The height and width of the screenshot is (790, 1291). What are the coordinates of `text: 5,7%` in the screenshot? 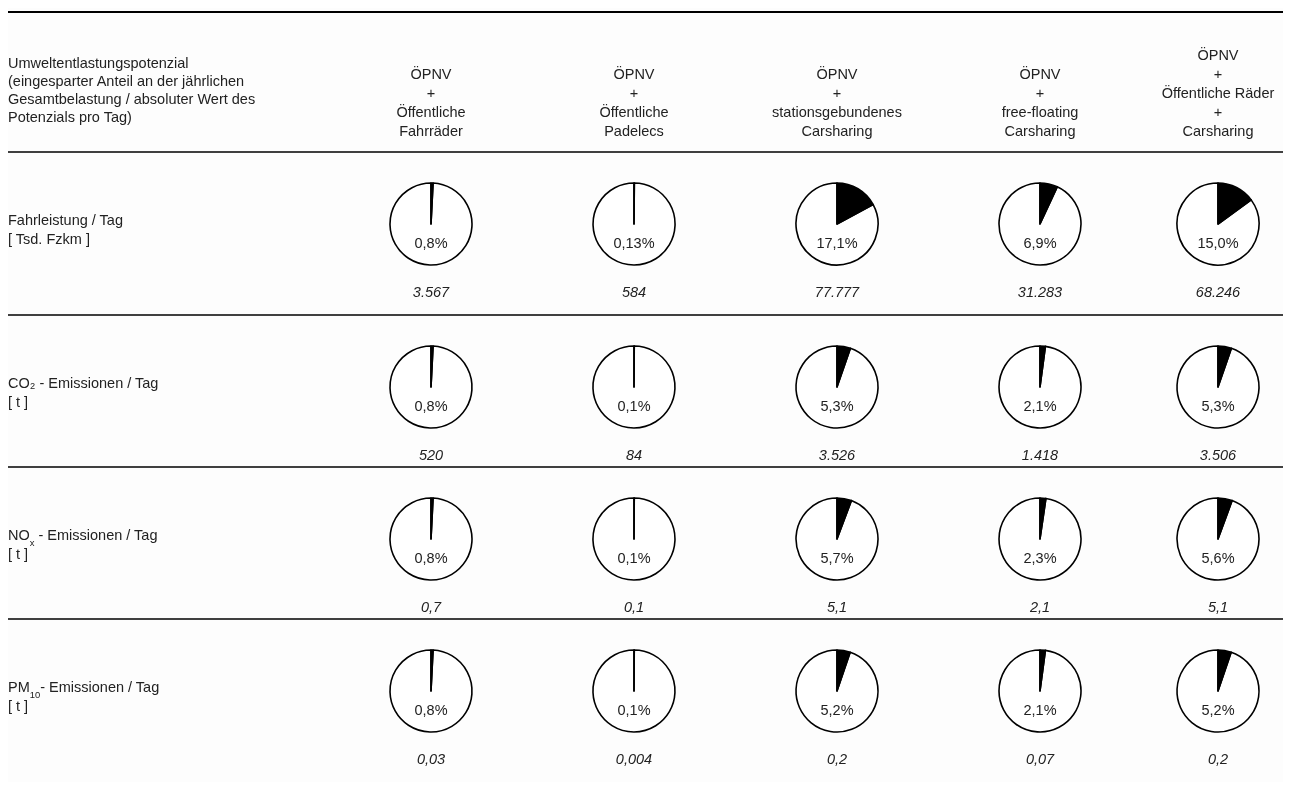 It's located at (837, 558).